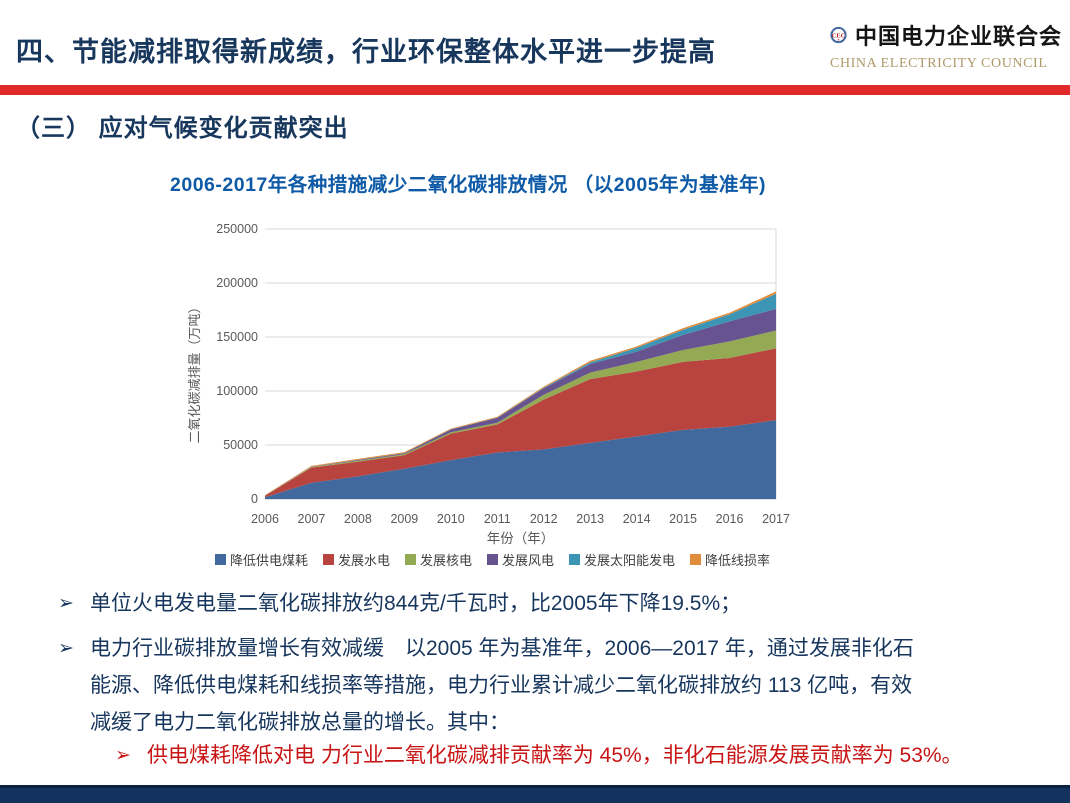  What do you see at coordinates (738, 560) in the screenshot?
I see `legend-label: 降低线损率` at bounding box center [738, 560].